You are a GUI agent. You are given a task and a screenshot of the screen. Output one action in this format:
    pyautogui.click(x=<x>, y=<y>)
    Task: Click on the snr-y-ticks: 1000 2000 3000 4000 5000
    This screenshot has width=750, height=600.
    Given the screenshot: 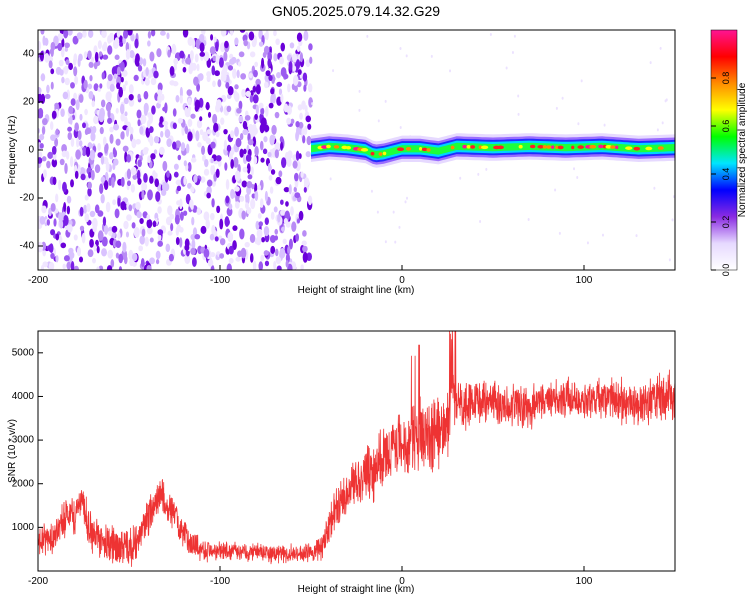 What is the action you would take?
    pyautogui.click(x=27, y=440)
    